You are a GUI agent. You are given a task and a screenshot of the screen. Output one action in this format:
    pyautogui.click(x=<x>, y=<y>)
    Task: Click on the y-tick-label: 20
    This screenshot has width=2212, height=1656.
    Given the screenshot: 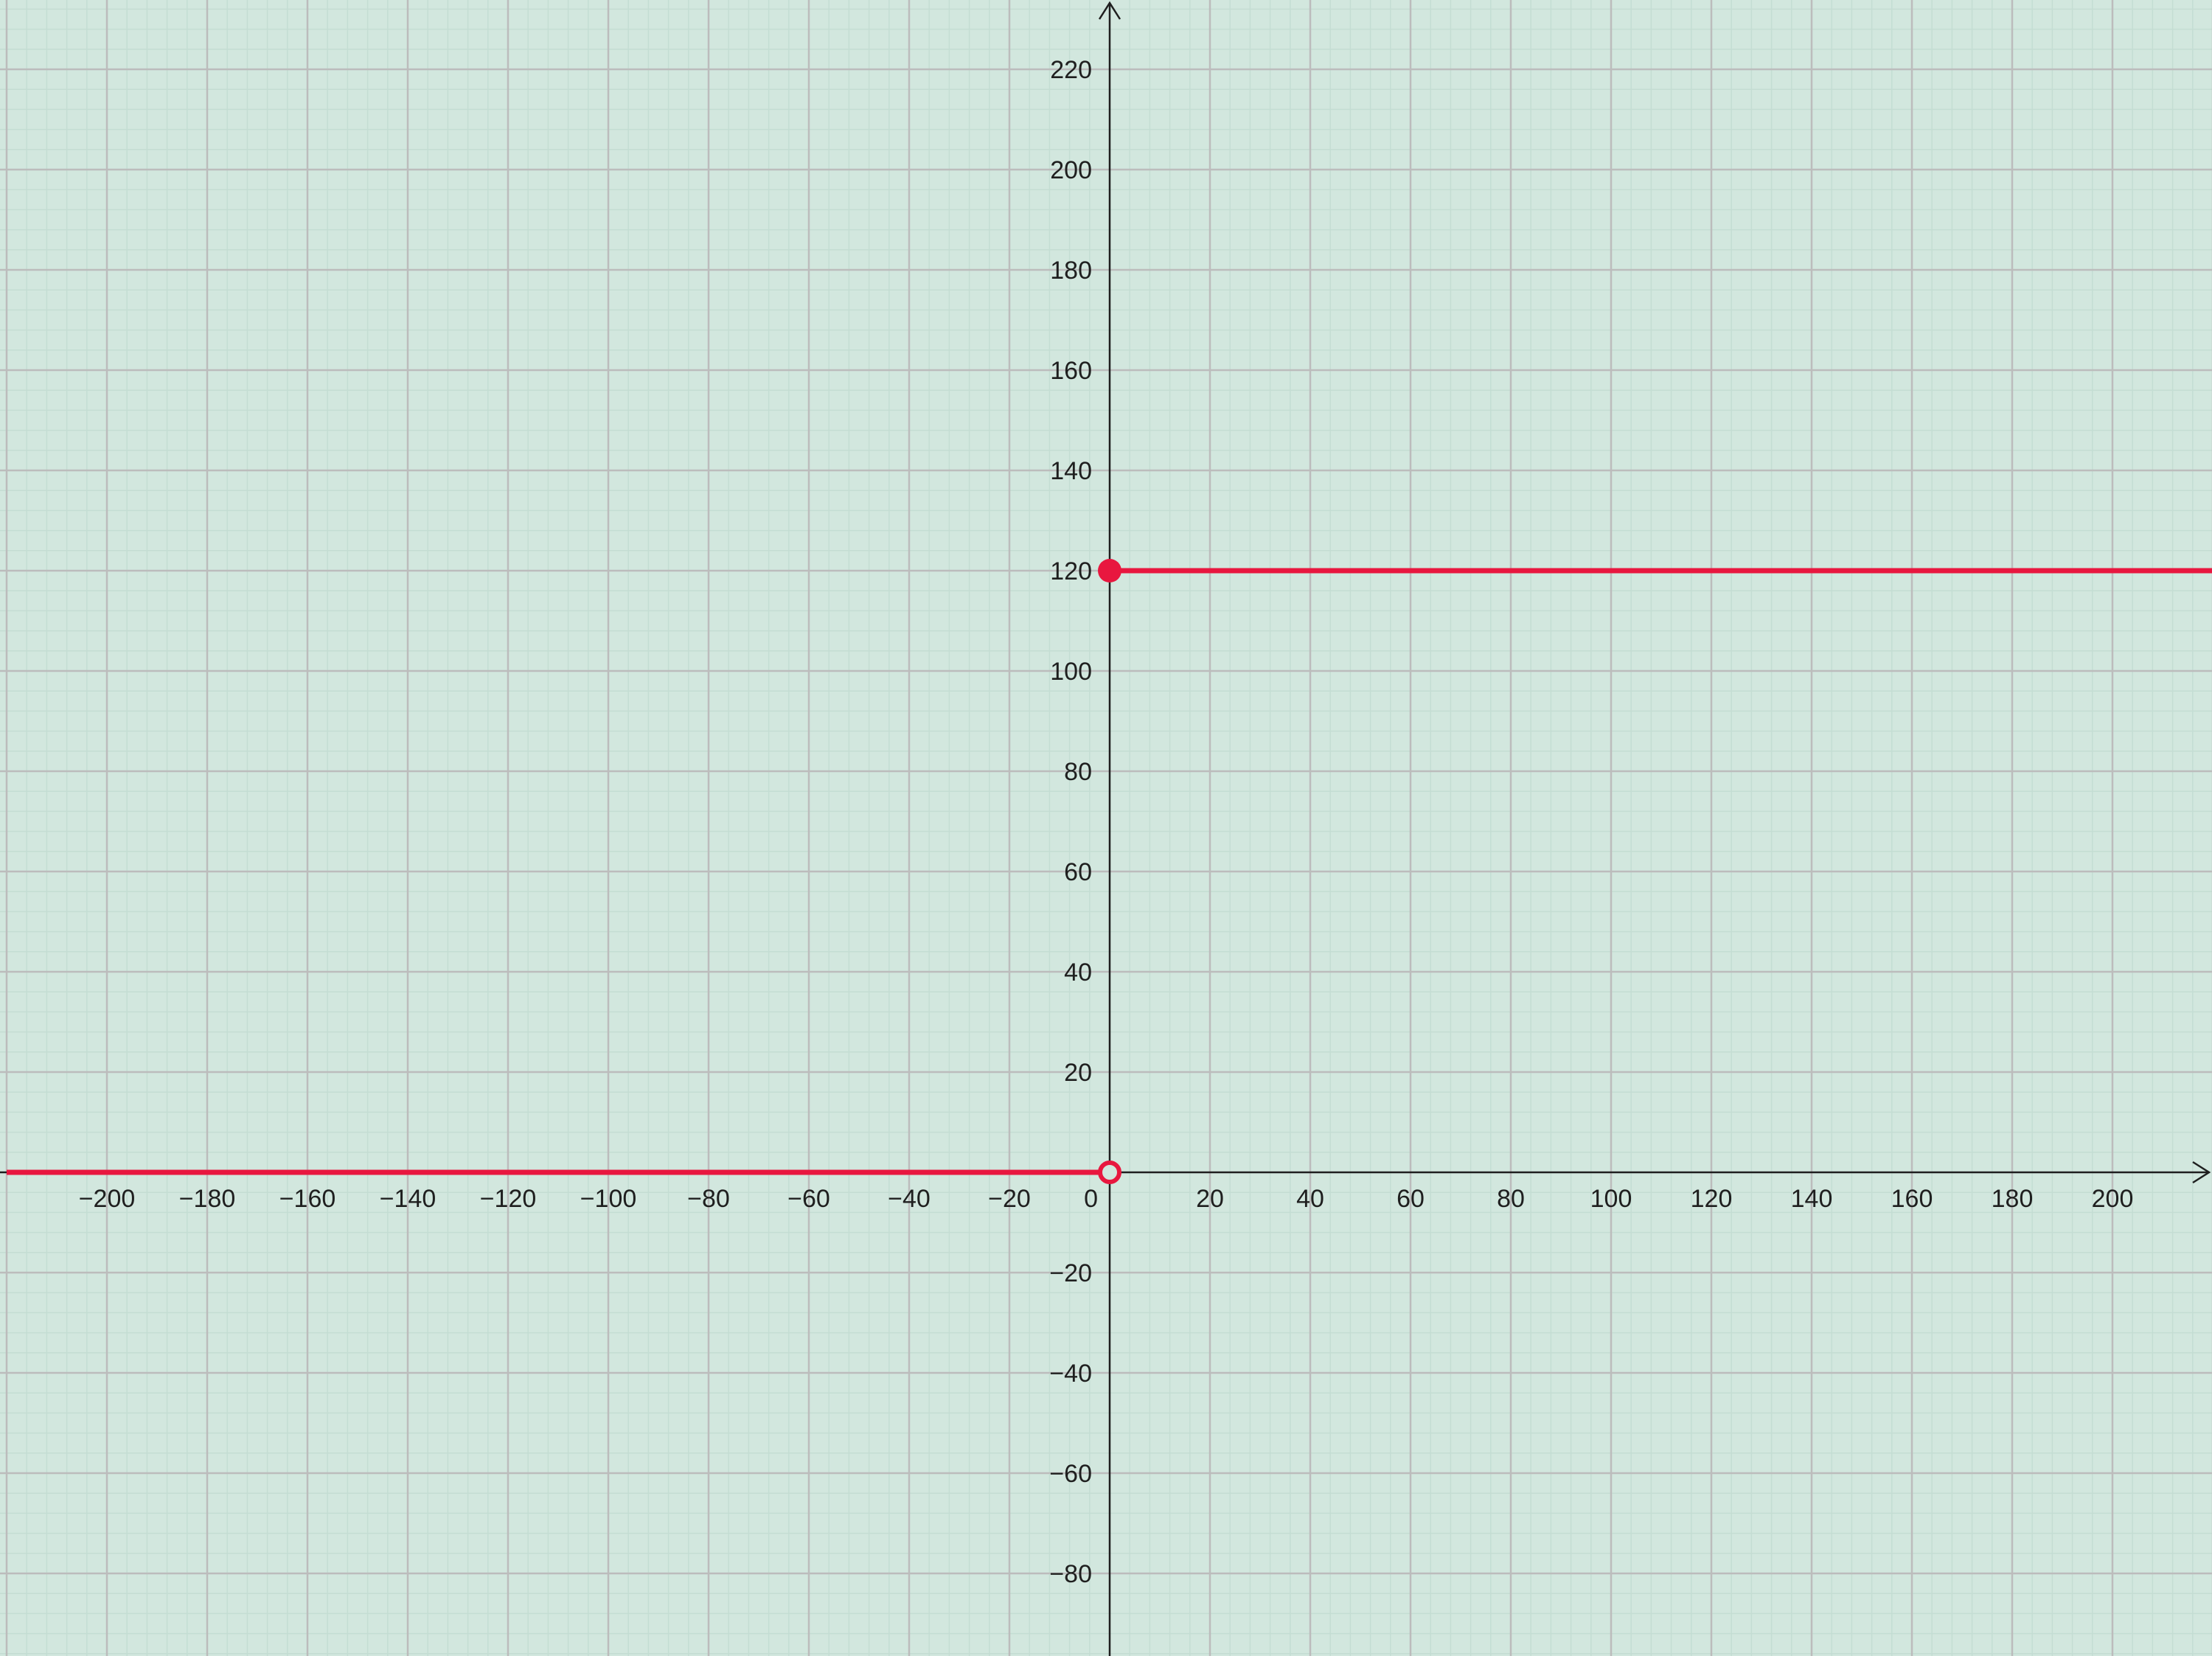 What is the action you would take?
    pyautogui.click(x=1078, y=1073)
    